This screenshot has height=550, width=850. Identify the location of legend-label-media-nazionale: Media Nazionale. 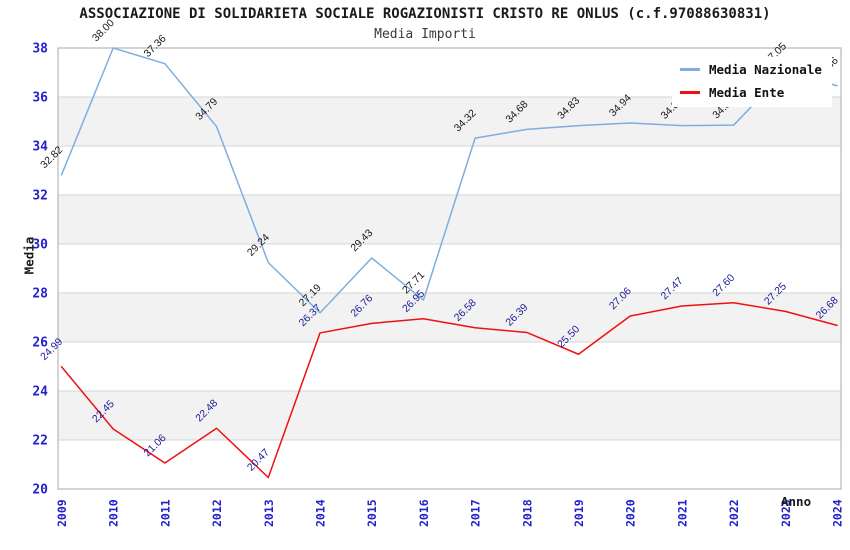
(765, 69).